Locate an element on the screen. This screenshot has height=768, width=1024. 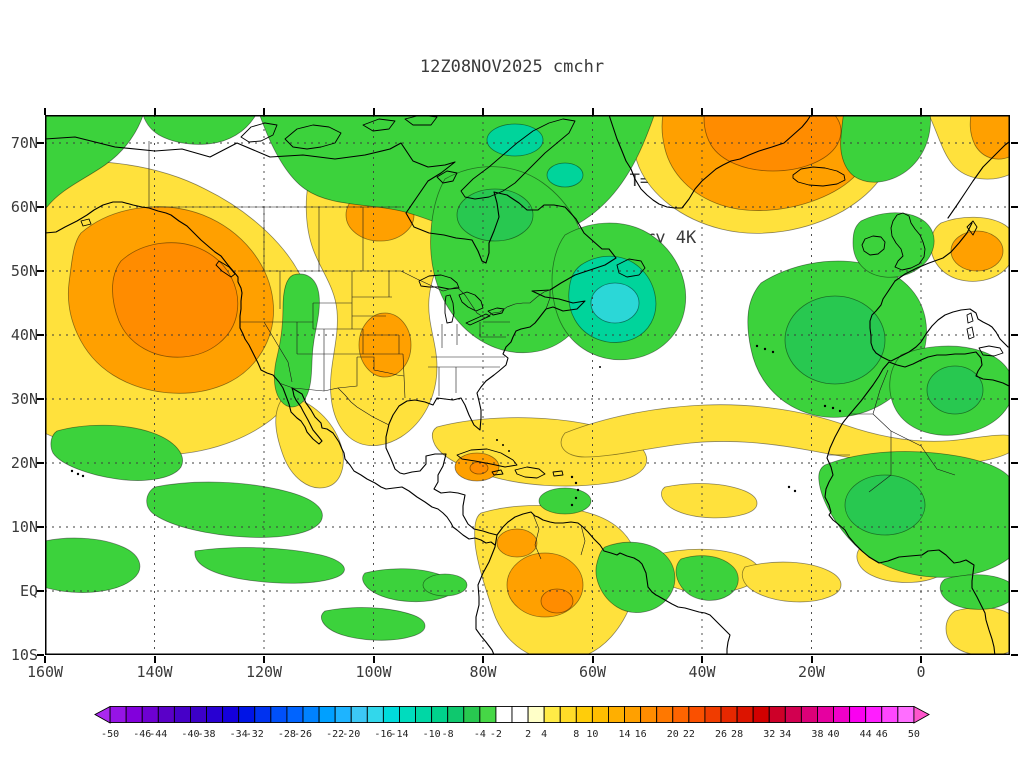
coastline-africa-west is located at coordinates (910, 508).